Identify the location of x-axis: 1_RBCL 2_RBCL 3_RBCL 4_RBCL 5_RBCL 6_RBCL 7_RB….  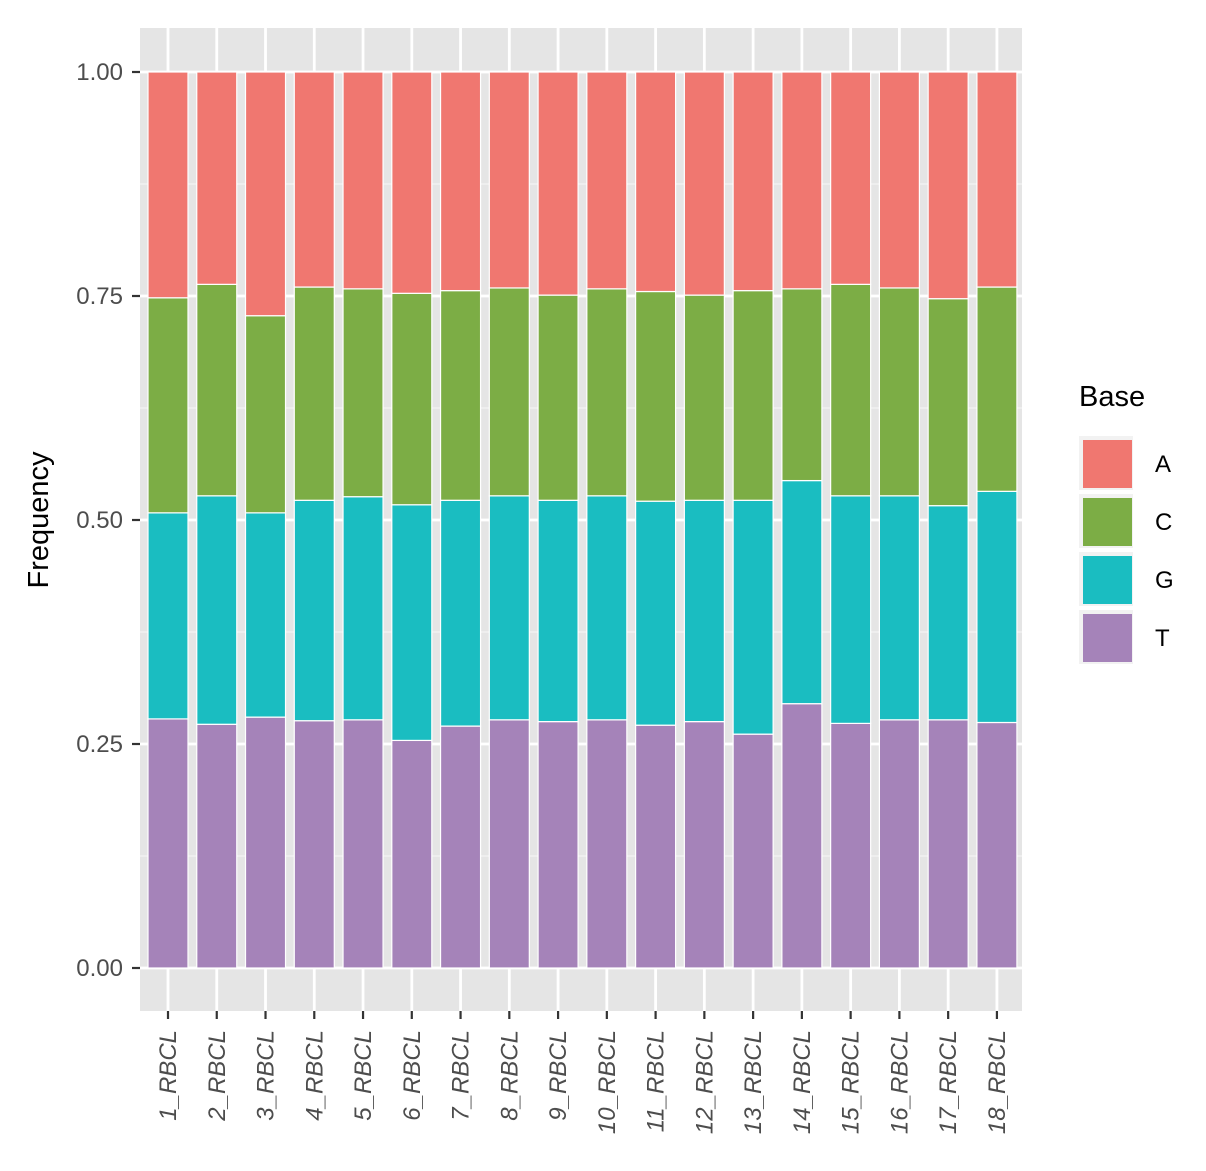
(583, 1072).